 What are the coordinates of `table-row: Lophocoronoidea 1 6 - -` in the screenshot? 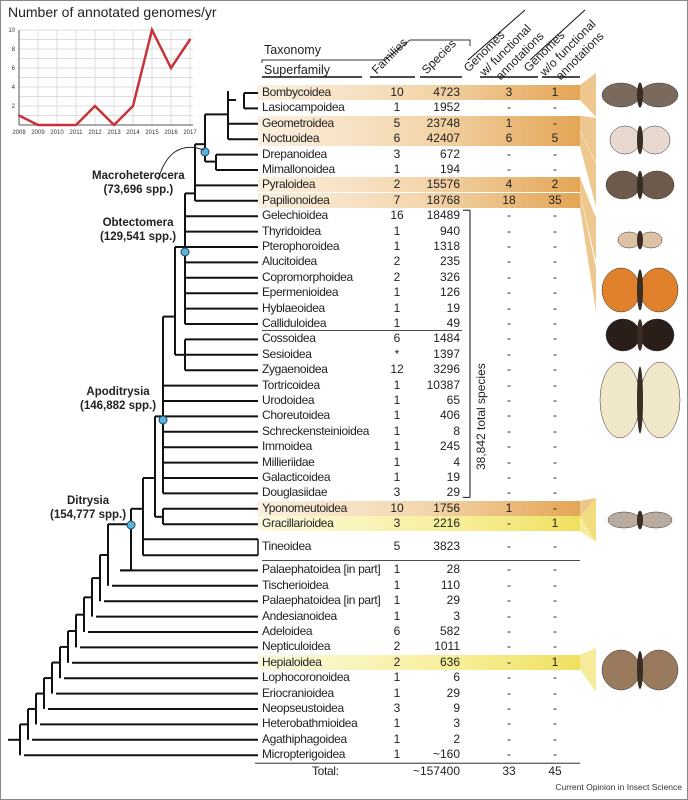 It's located at (422, 677).